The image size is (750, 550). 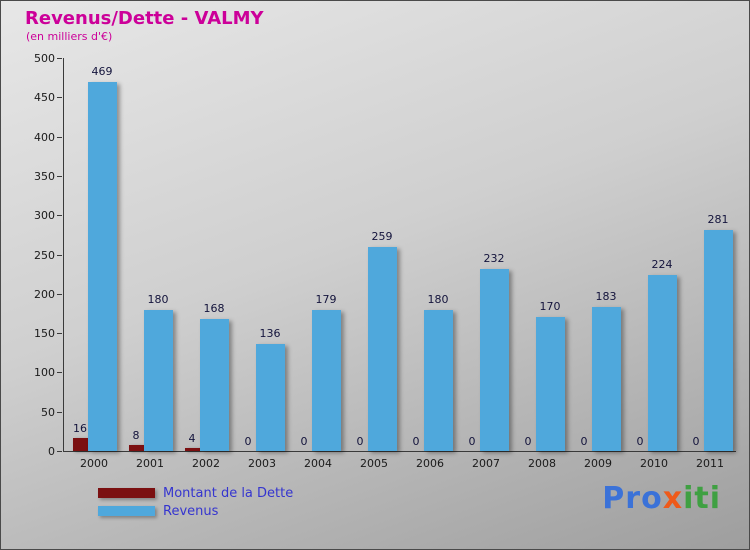 I want to click on legend-swatch-dette, so click(x=126, y=493).